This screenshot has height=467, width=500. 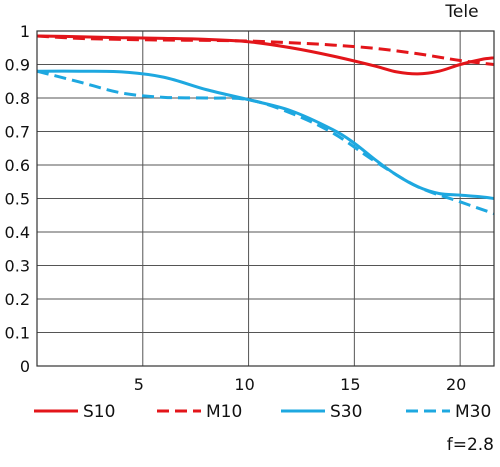 I want to click on y-tick-label: 0.1, so click(x=17, y=333).